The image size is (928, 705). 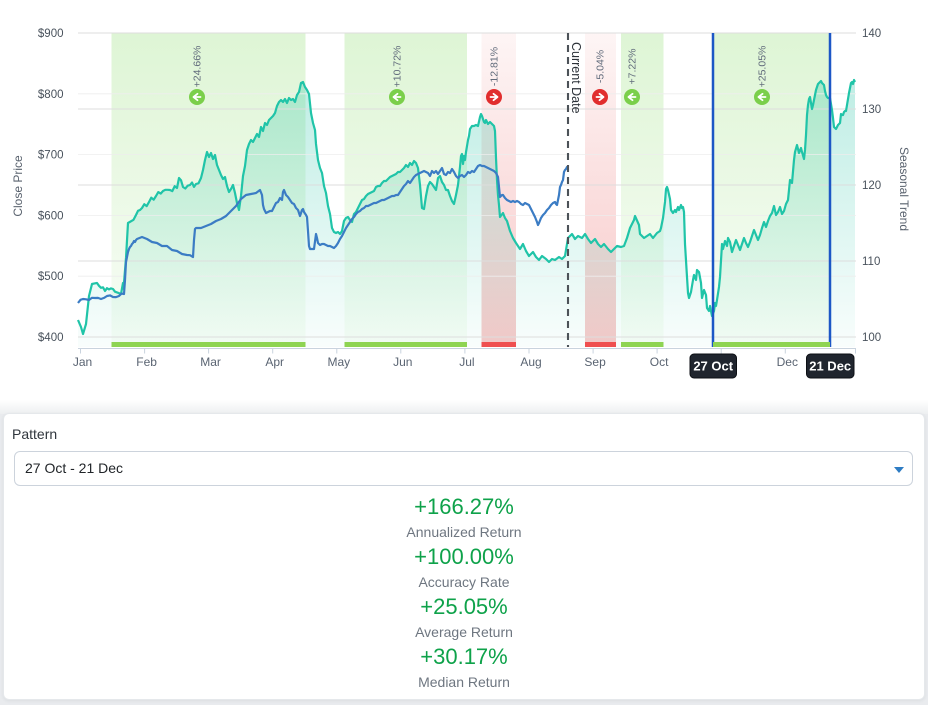 What do you see at coordinates (713, 366) in the screenshot?
I see `svg-text: 27 Oct` at bounding box center [713, 366].